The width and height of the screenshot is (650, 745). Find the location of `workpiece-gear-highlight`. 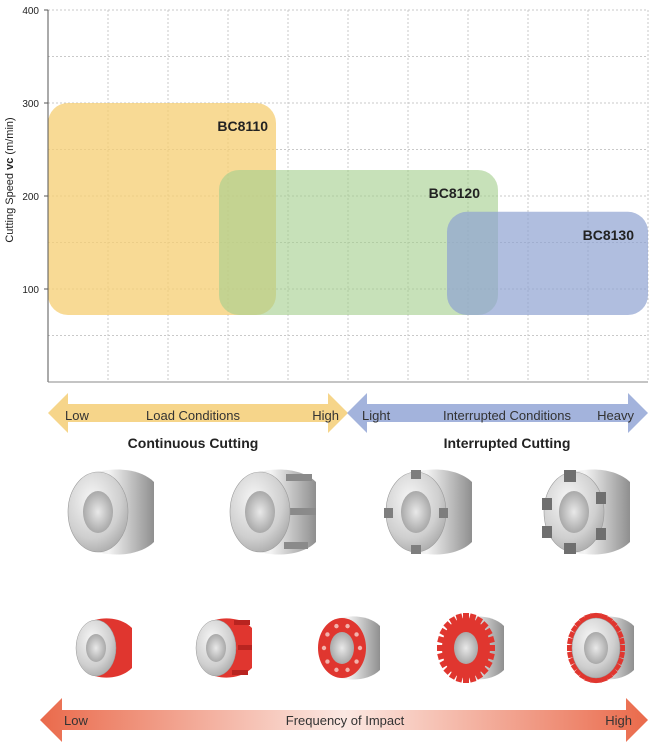

workpiece-gear-highlight is located at coordinates (470, 648).